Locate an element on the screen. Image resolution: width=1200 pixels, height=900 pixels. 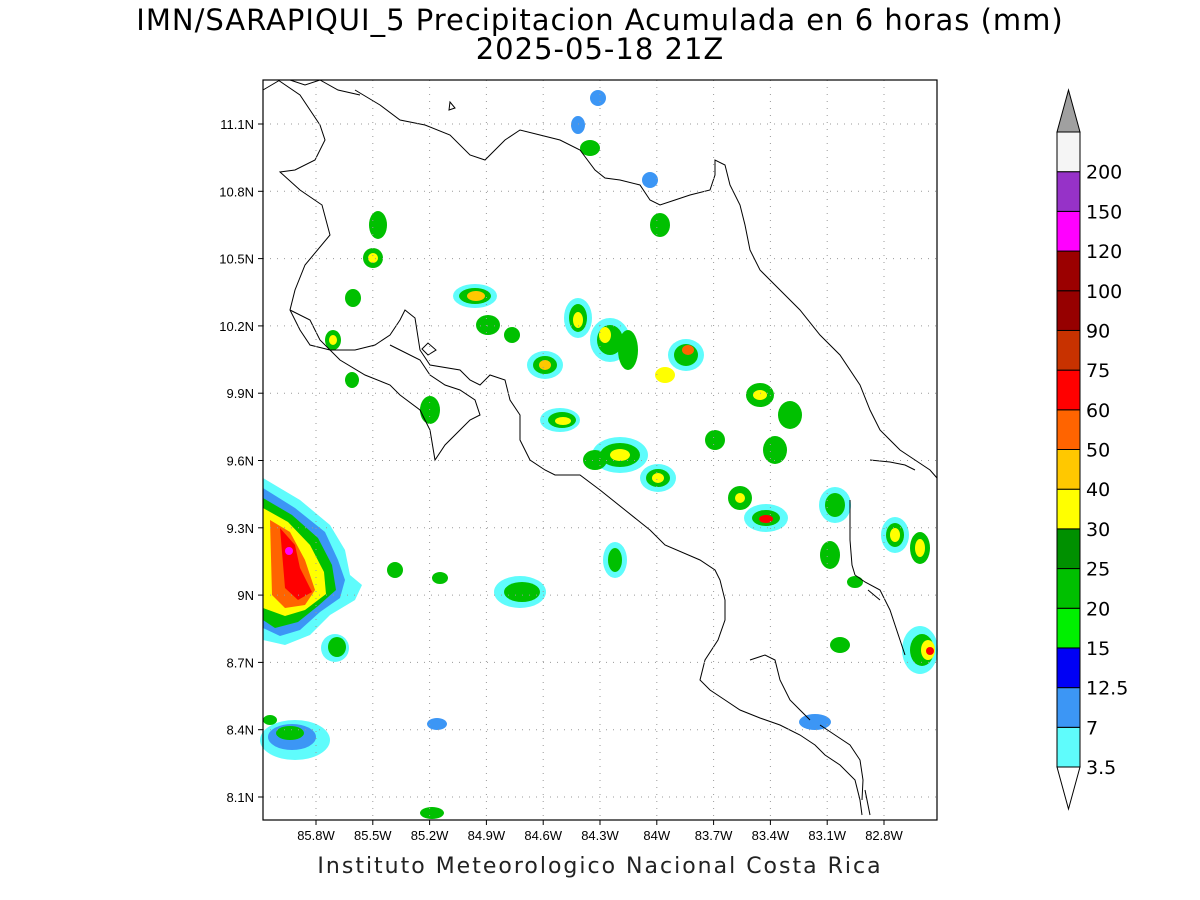
colorbar-label: 3.5 is located at coordinates (1101, 768).